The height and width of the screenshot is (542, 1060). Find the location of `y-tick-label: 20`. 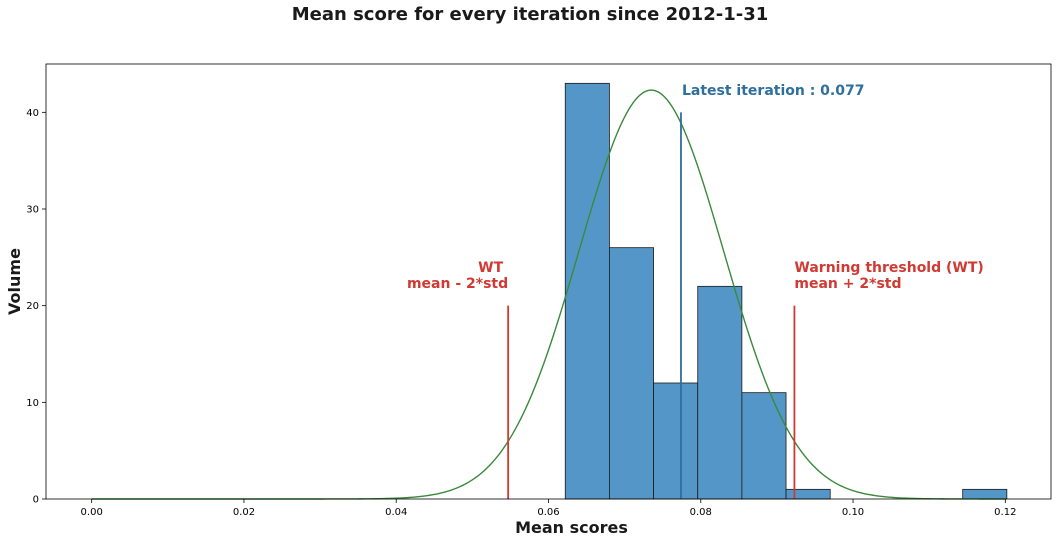

y-tick-label: 20 is located at coordinates (32, 306).